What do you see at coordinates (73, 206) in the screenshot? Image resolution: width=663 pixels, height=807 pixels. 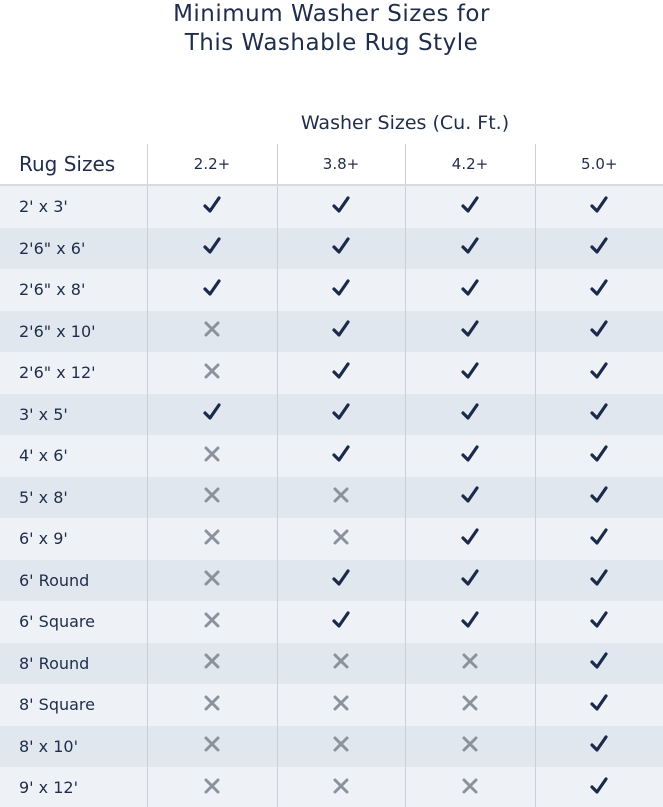 I see `rug-size-label: 2' x 3'` at bounding box center [73, 206].